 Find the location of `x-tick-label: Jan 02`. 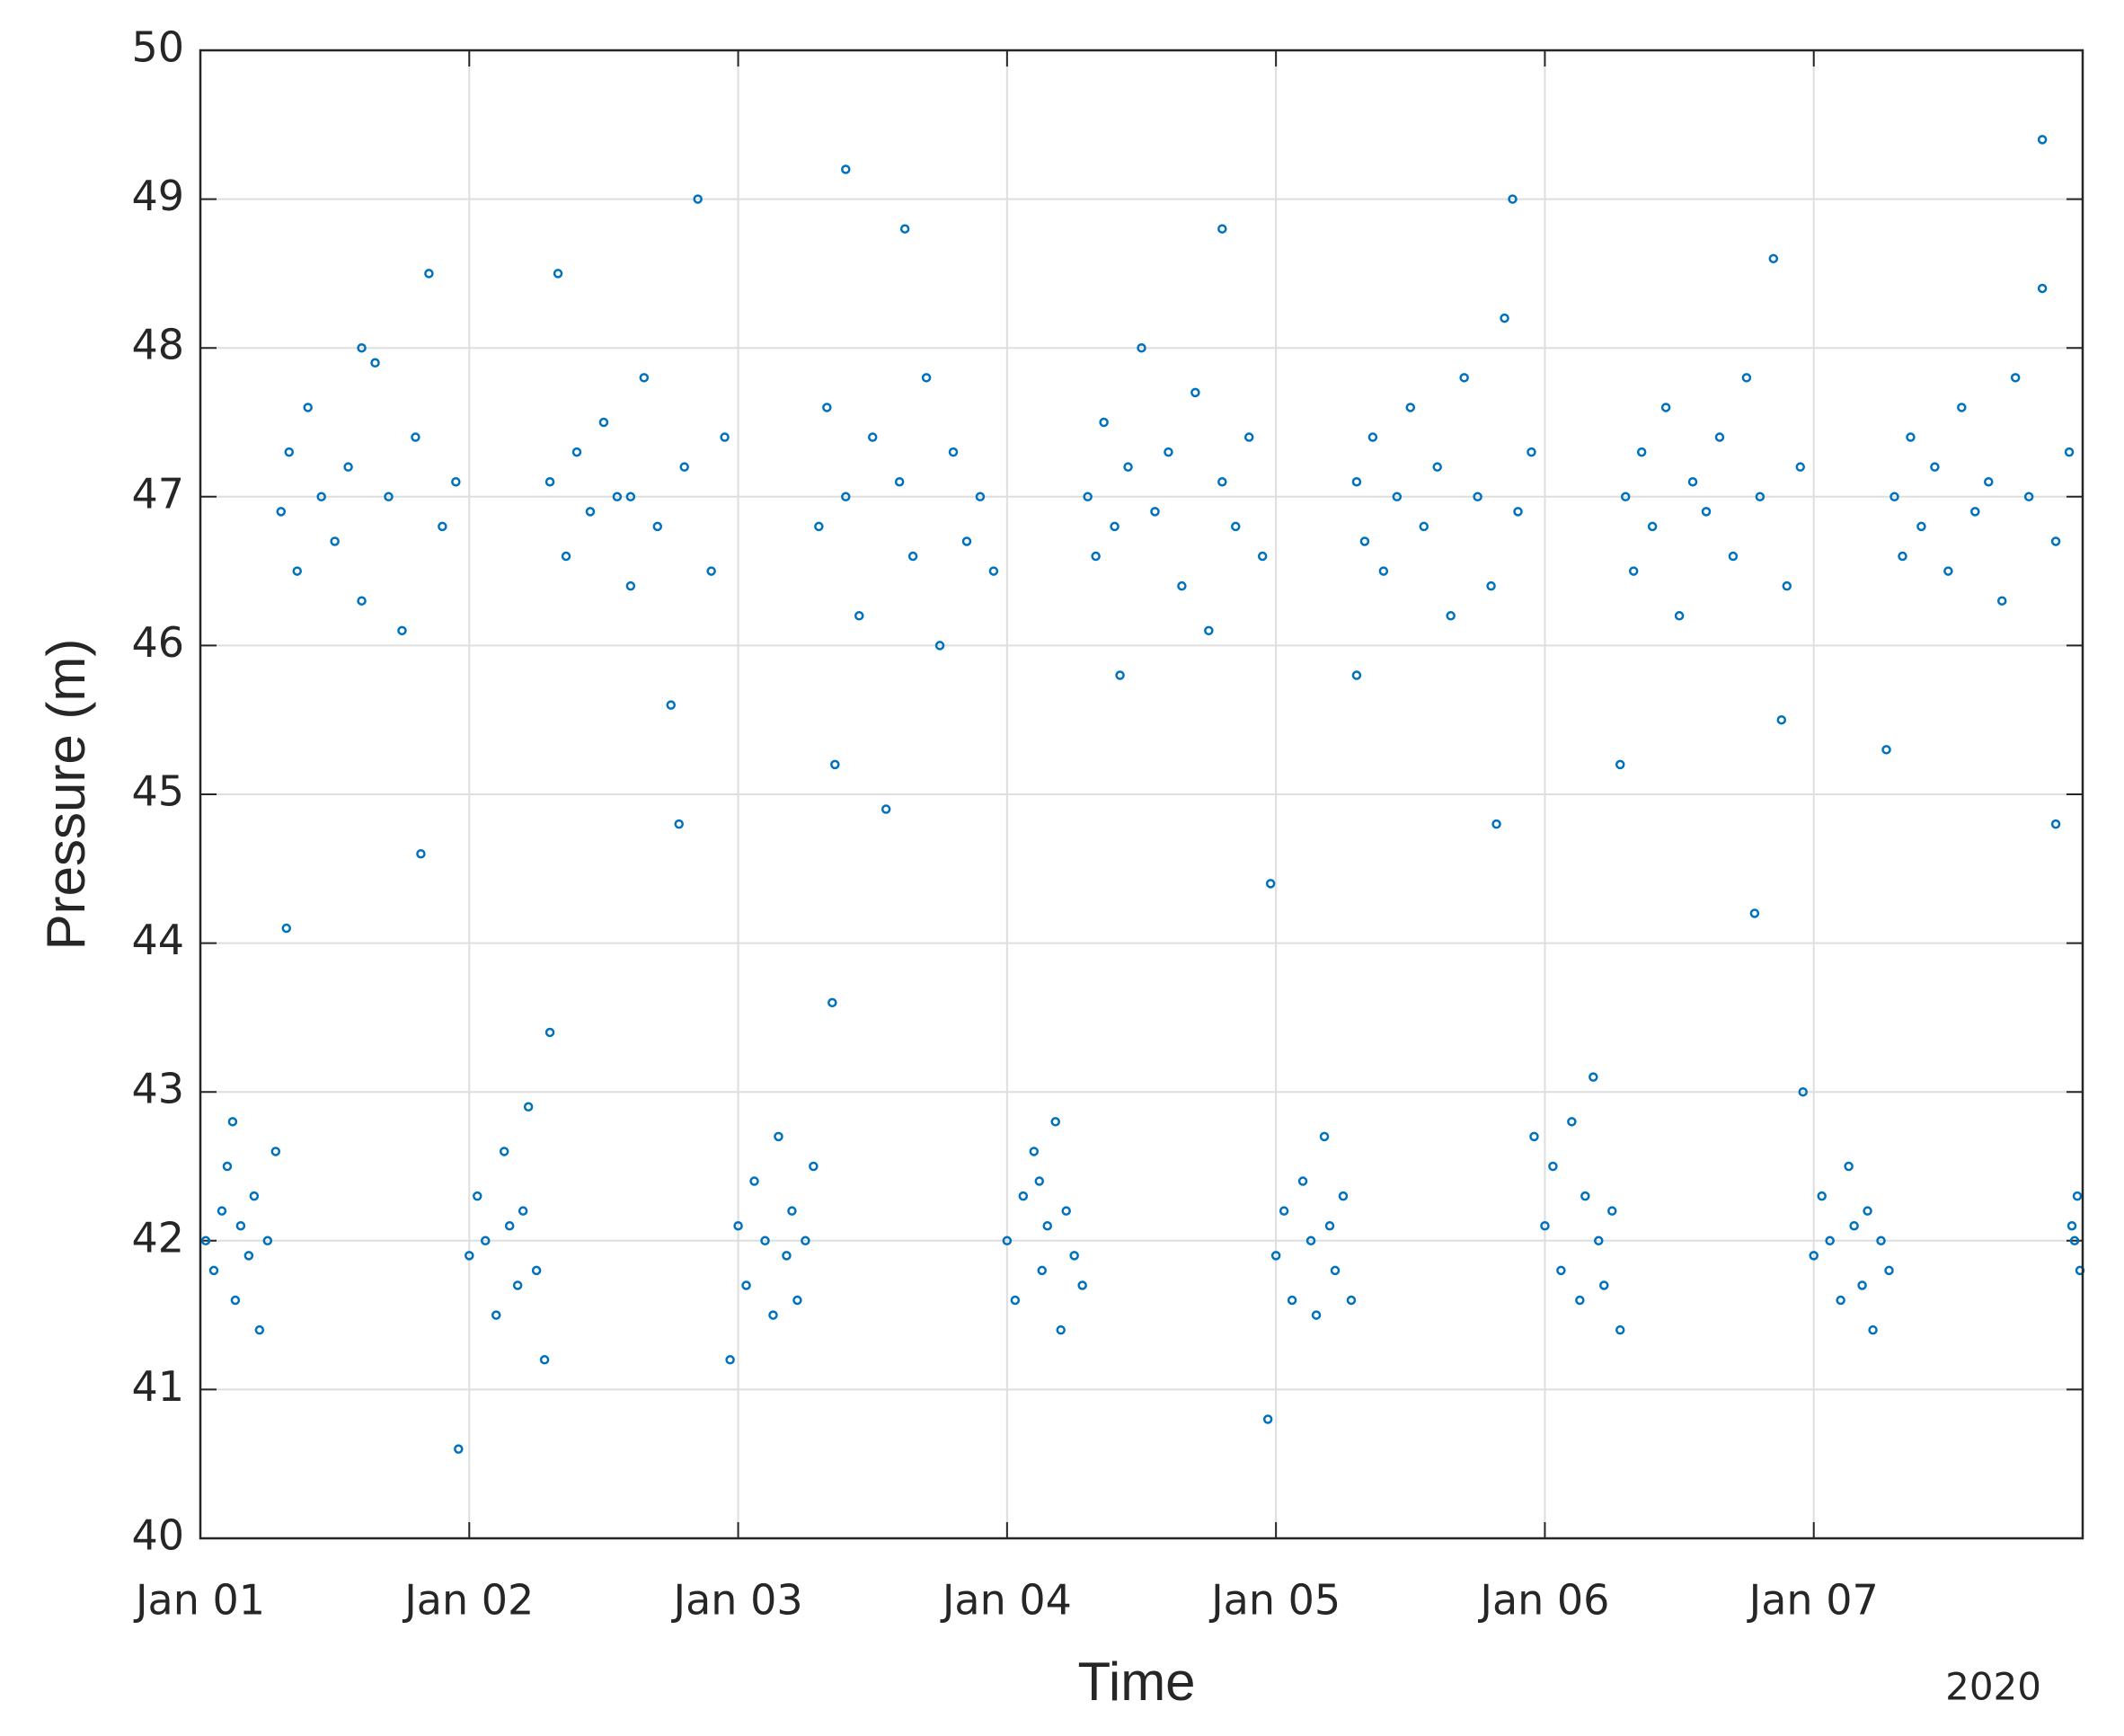

x-tick-label: Jan 02 is located at coordinates (468, 1600).